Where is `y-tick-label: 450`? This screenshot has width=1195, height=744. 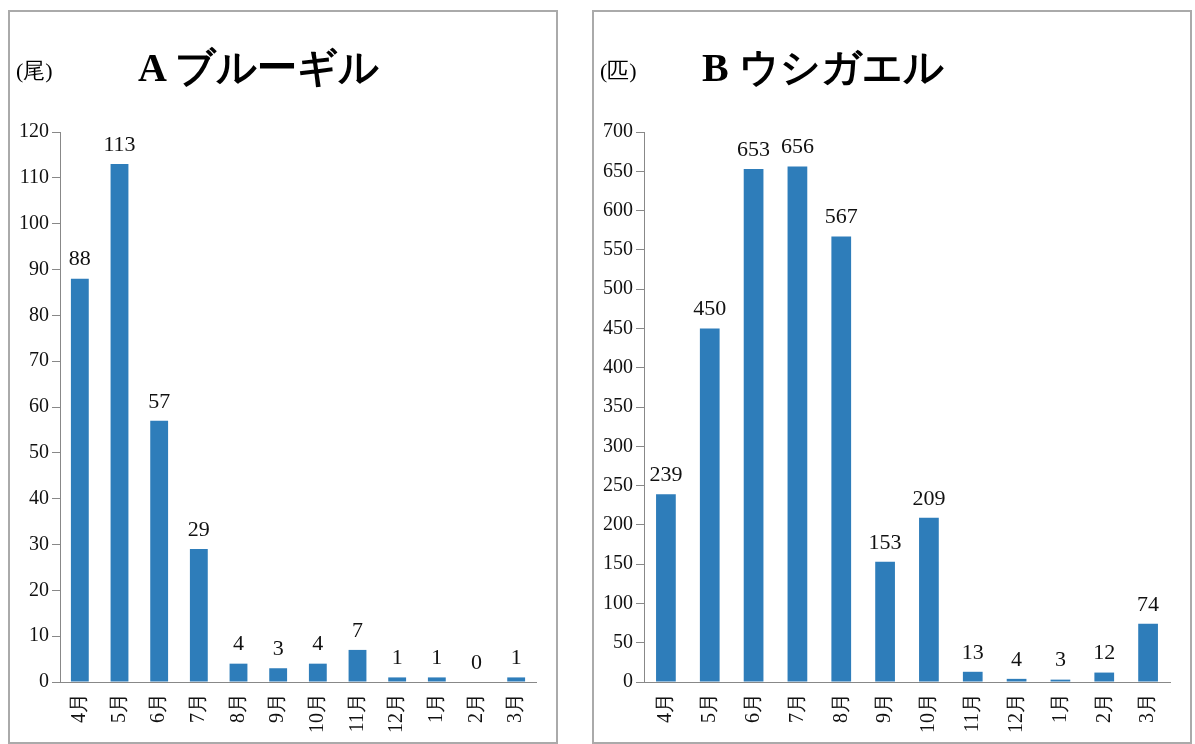 y-tick-label: 450 is located at coordinates (618, 326).